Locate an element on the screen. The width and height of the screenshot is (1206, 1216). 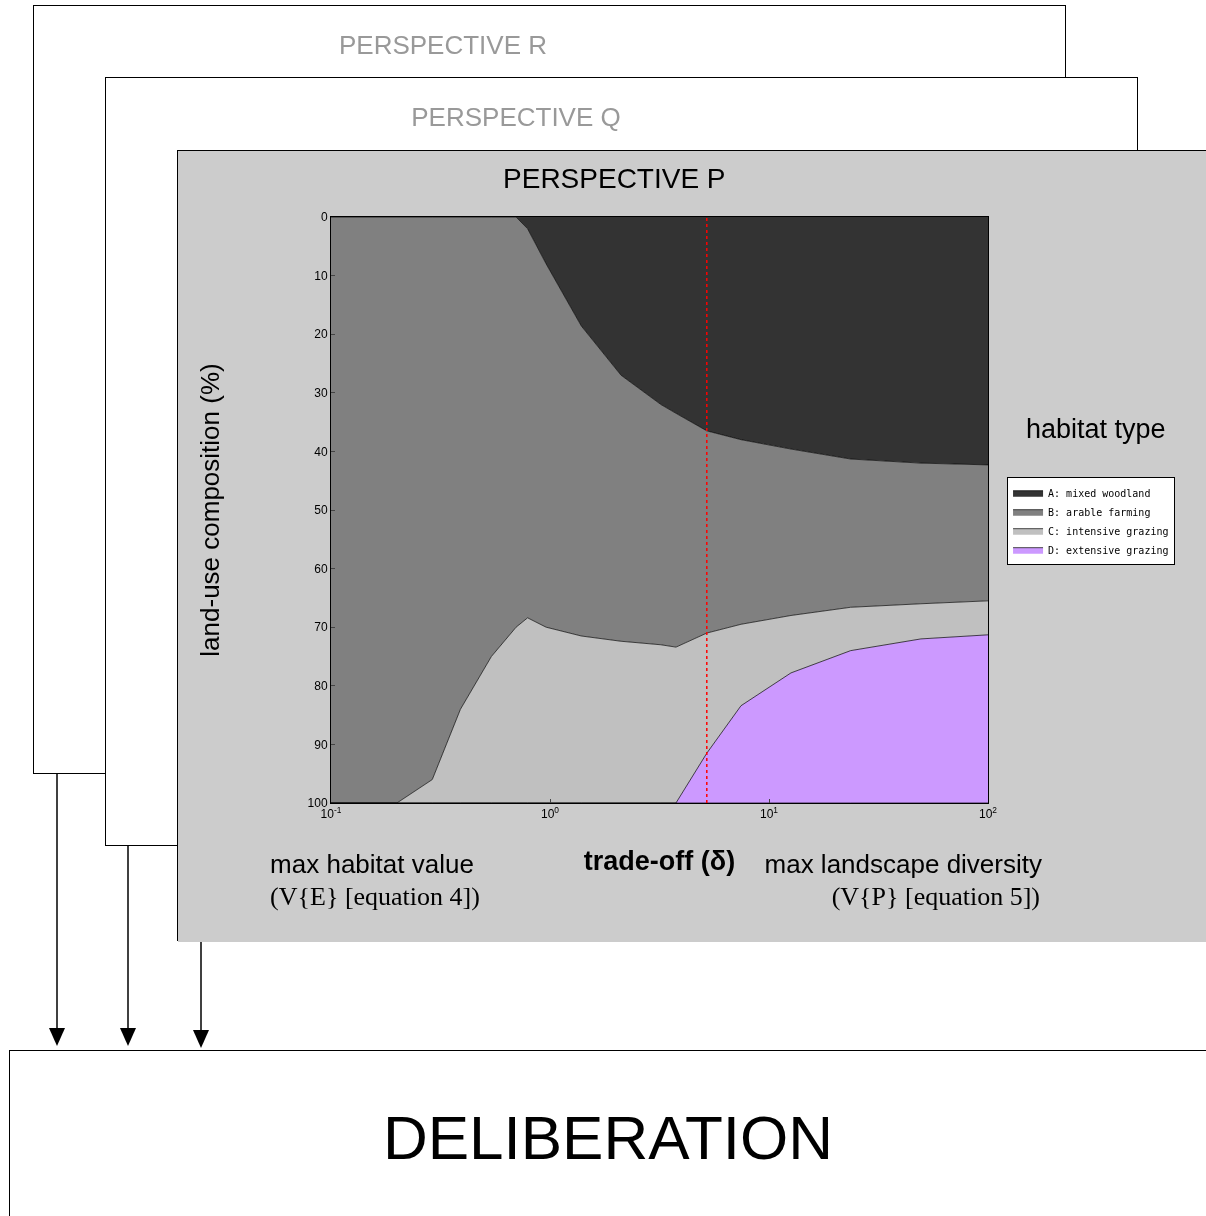
y-tick-label: 50 is located at coordinates (321, 510).